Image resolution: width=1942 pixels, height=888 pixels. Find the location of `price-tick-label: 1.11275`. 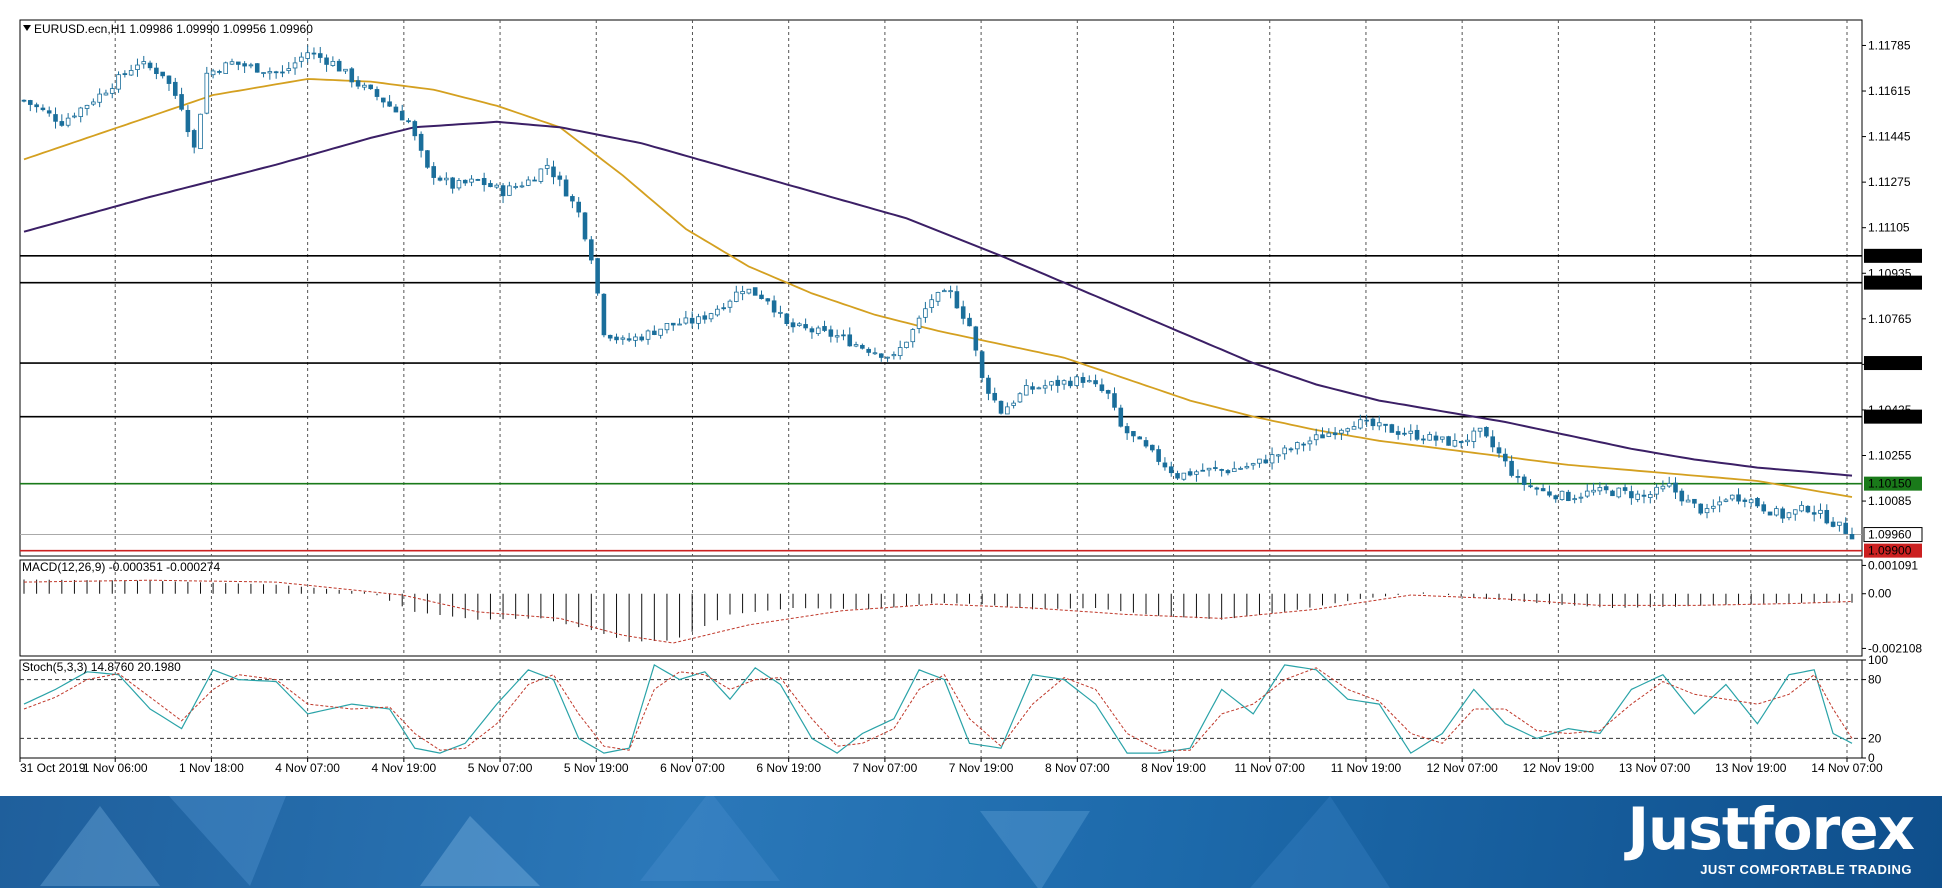

price-tick-label: 1.11275 is located at coordinates (1889, 182).